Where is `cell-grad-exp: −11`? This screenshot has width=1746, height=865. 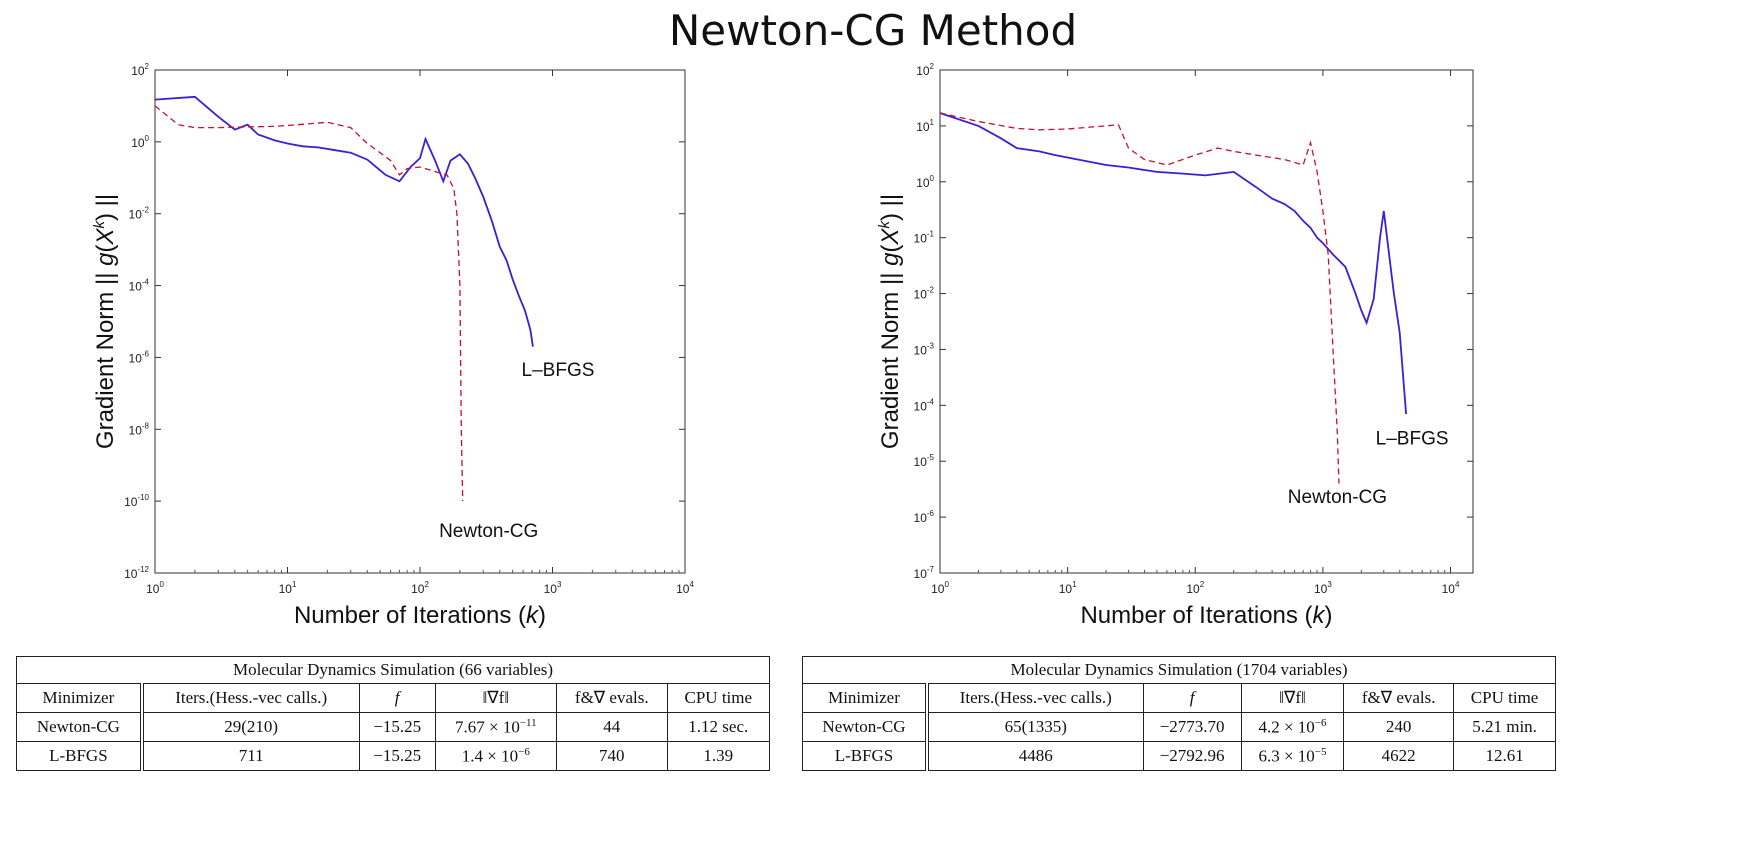 cell-grad-exp: −11 is located at coordinates (528, 722).